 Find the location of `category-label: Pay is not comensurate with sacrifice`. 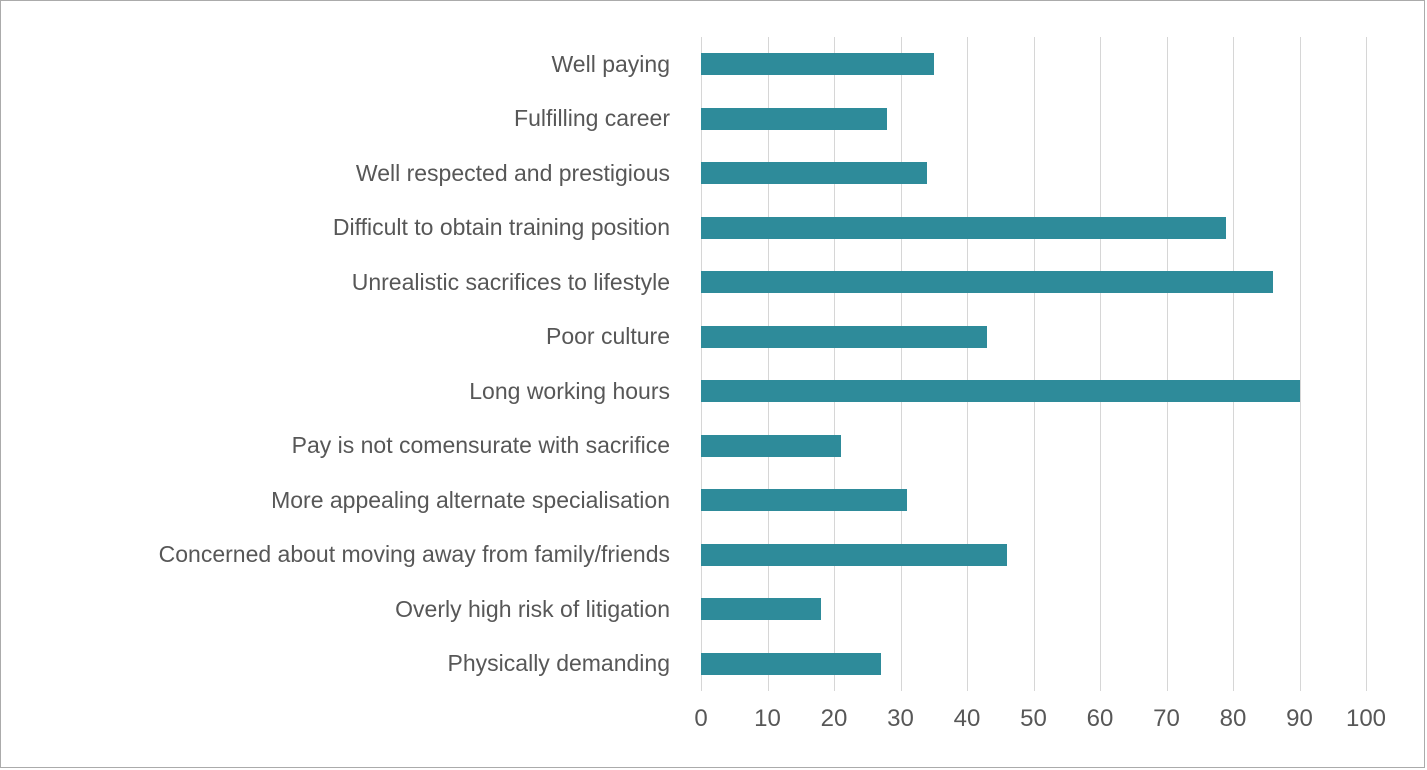

category-label: Pay is not comensurate with sacrifice is located at coordinates (480, 445).